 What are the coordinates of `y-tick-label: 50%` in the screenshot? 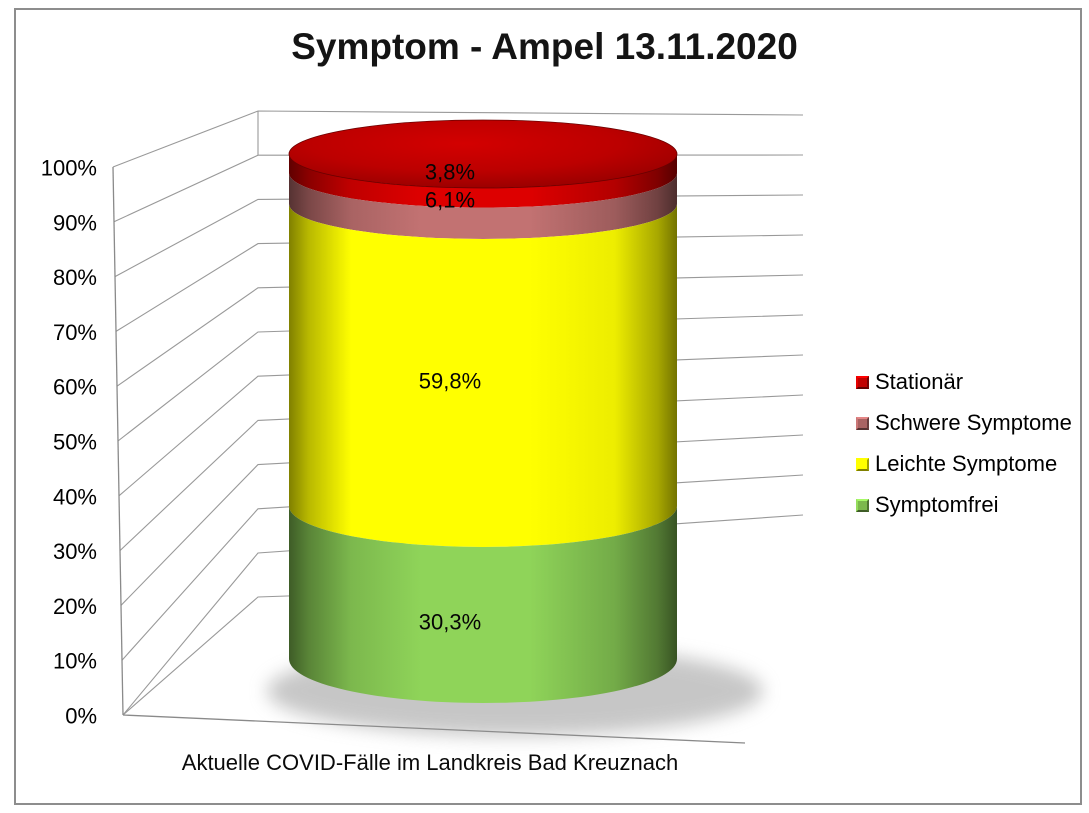 It's located at (75, 442).